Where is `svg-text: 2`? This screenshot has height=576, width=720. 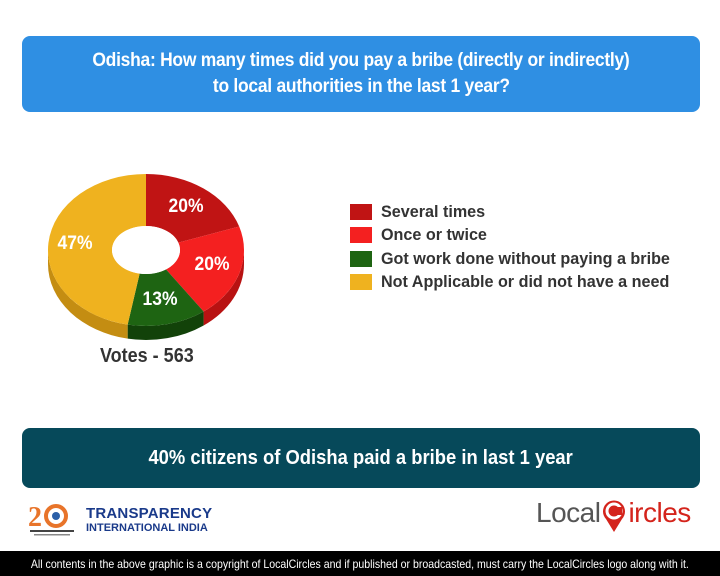 svg-text: 2 is located at coordinates (35, 517).